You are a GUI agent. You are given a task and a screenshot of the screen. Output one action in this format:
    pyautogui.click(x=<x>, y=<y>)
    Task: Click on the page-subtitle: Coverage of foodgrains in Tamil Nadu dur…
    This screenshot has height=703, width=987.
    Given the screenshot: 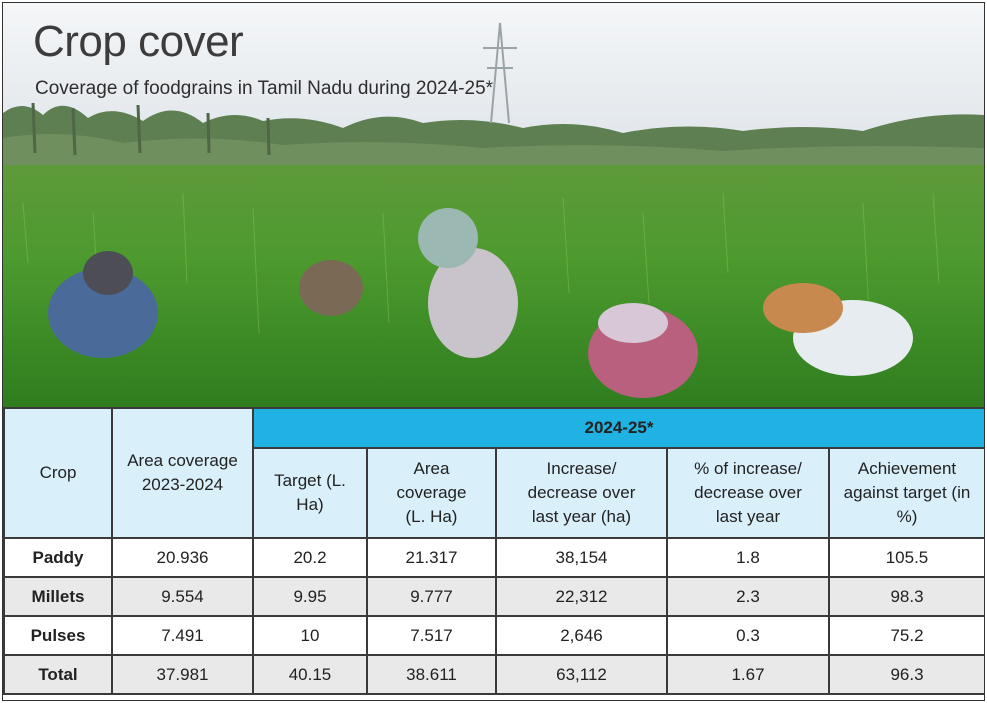 What is the action you would take?
    pyautogui.click(x=264, y=88)
    